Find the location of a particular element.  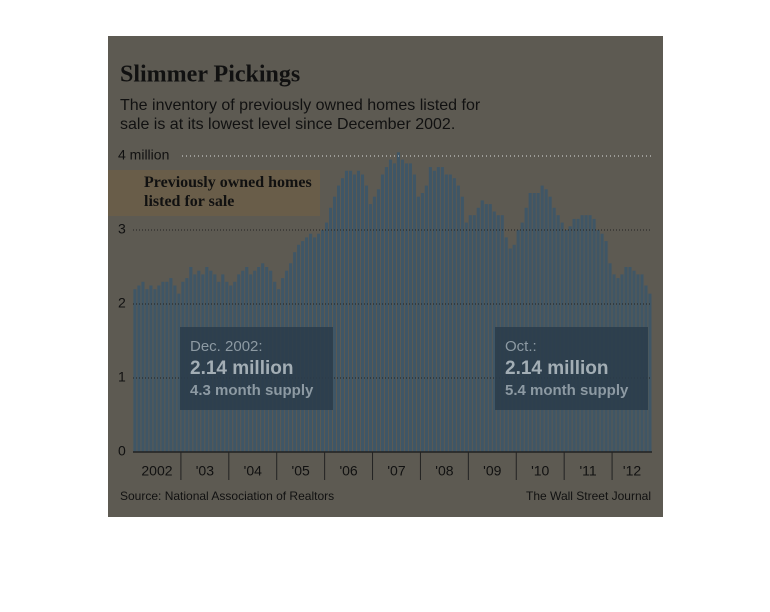

y-tick-label: 4 million is located at coordinates (143, 155).